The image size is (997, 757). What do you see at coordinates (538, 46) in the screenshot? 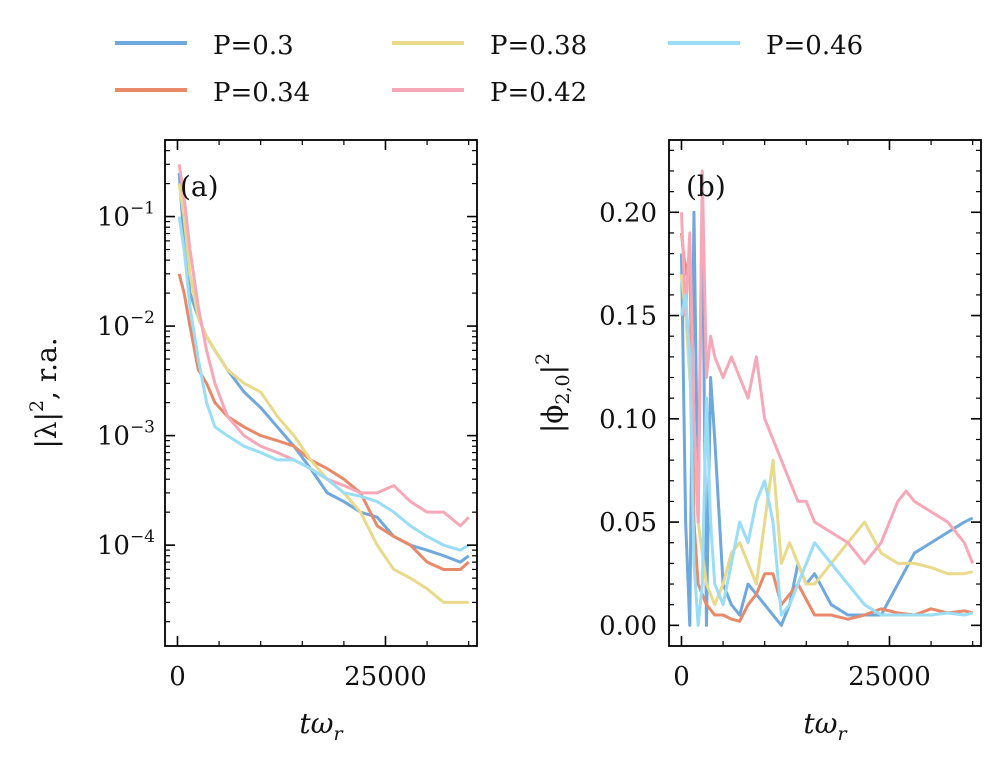
I see `legend-label: P=0.38` at bounding box center [538, 46].